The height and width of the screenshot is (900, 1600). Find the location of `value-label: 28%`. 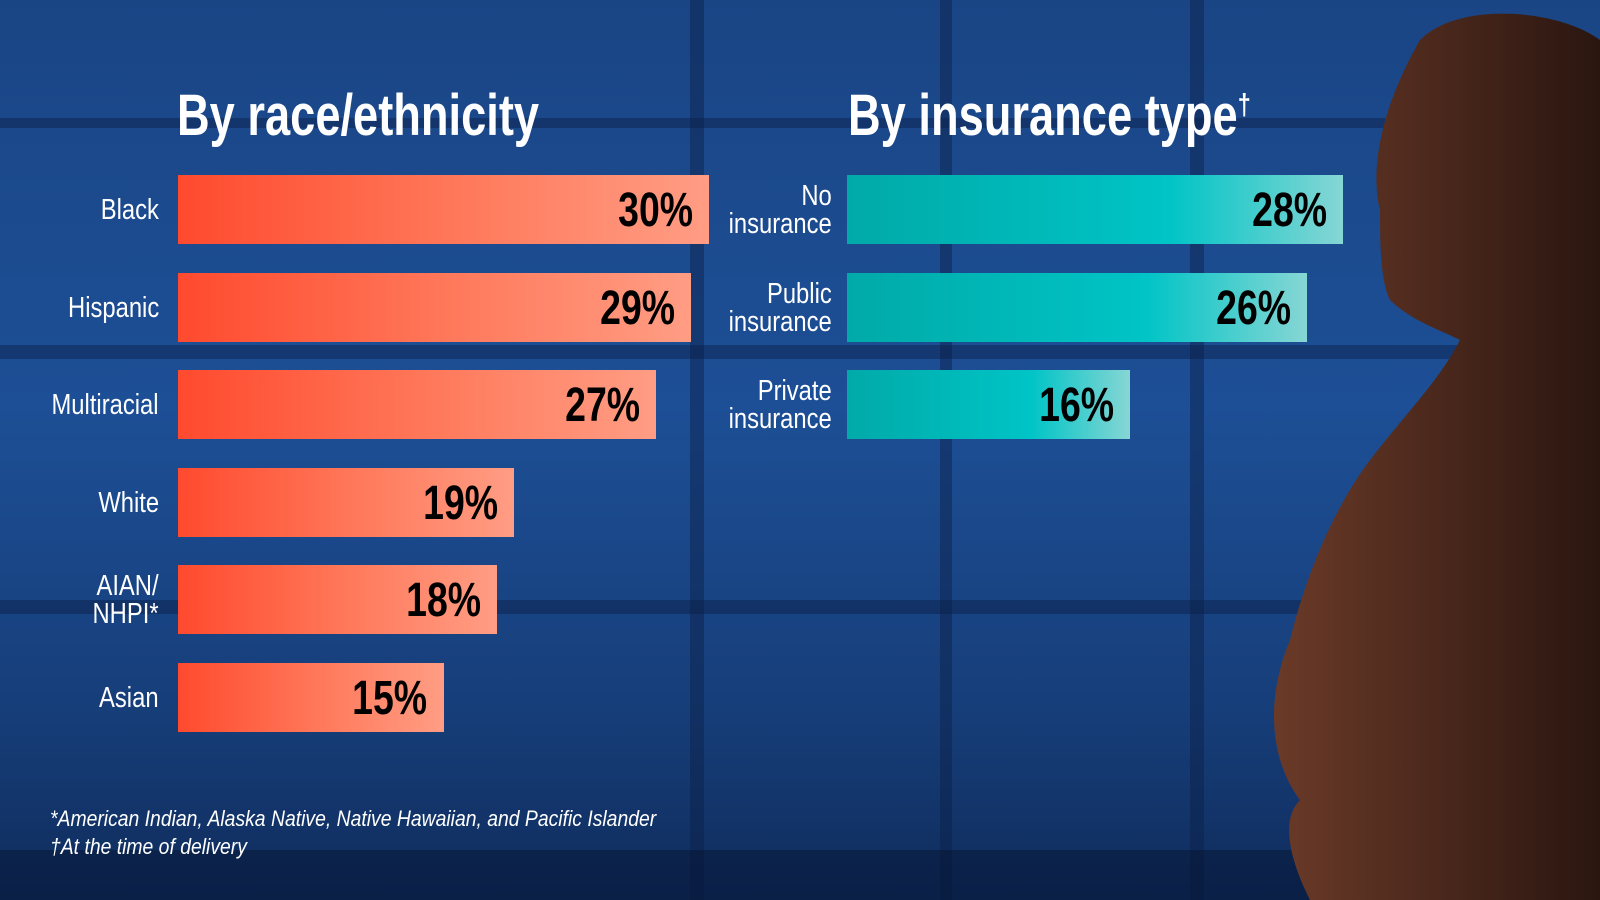

value-label: 28% is located at coordinates (1289, 210).